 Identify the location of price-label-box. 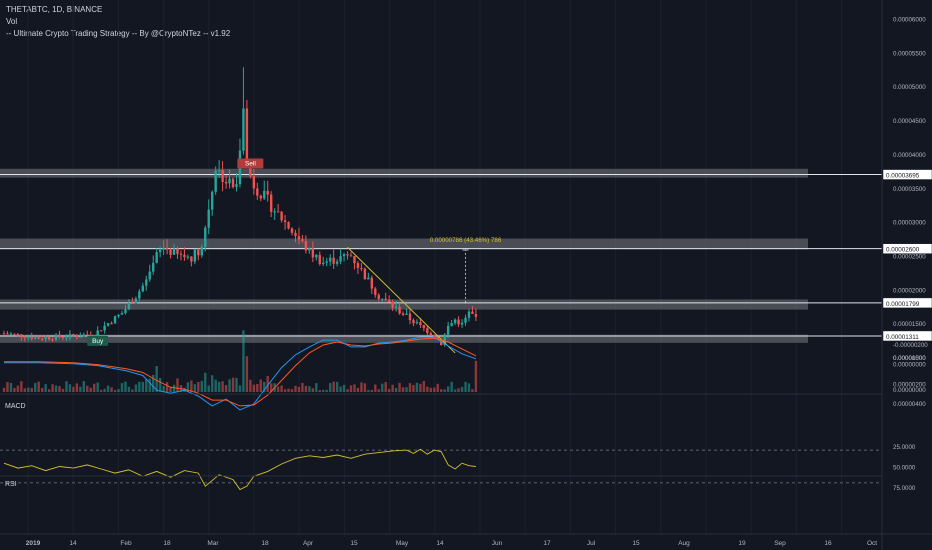
(907, 248).